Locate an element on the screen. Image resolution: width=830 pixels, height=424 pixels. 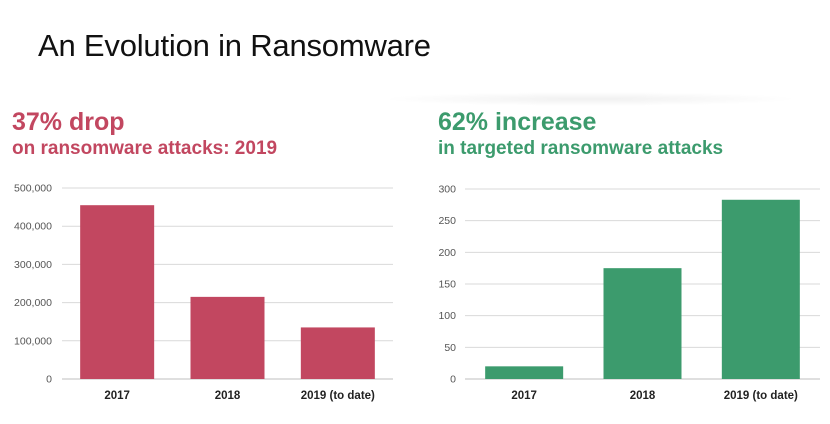
decorative-shadow is located at coordinates (590, 99).